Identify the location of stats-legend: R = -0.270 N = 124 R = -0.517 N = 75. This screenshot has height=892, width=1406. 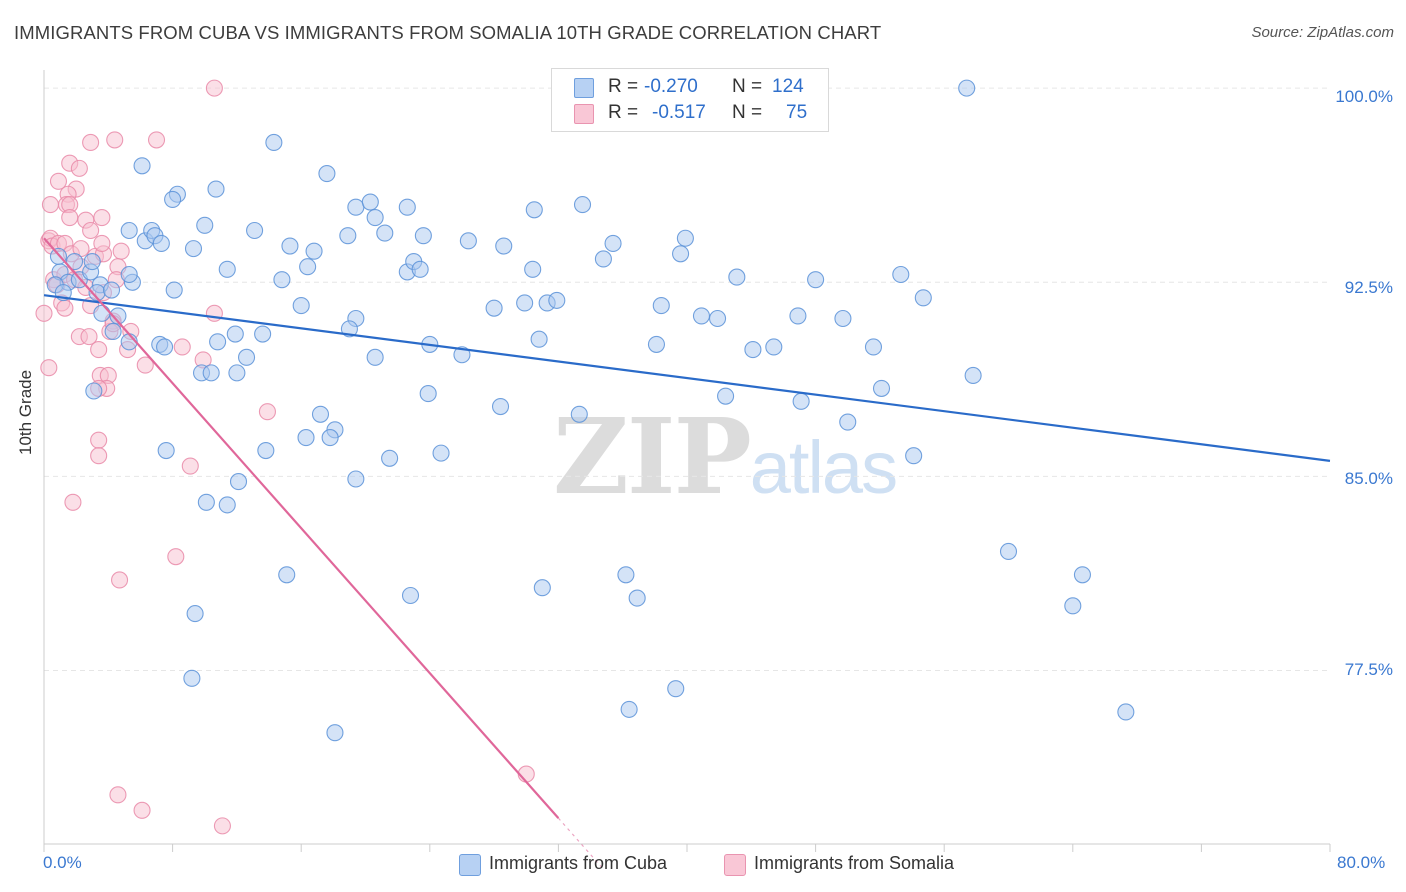
(690, 100).